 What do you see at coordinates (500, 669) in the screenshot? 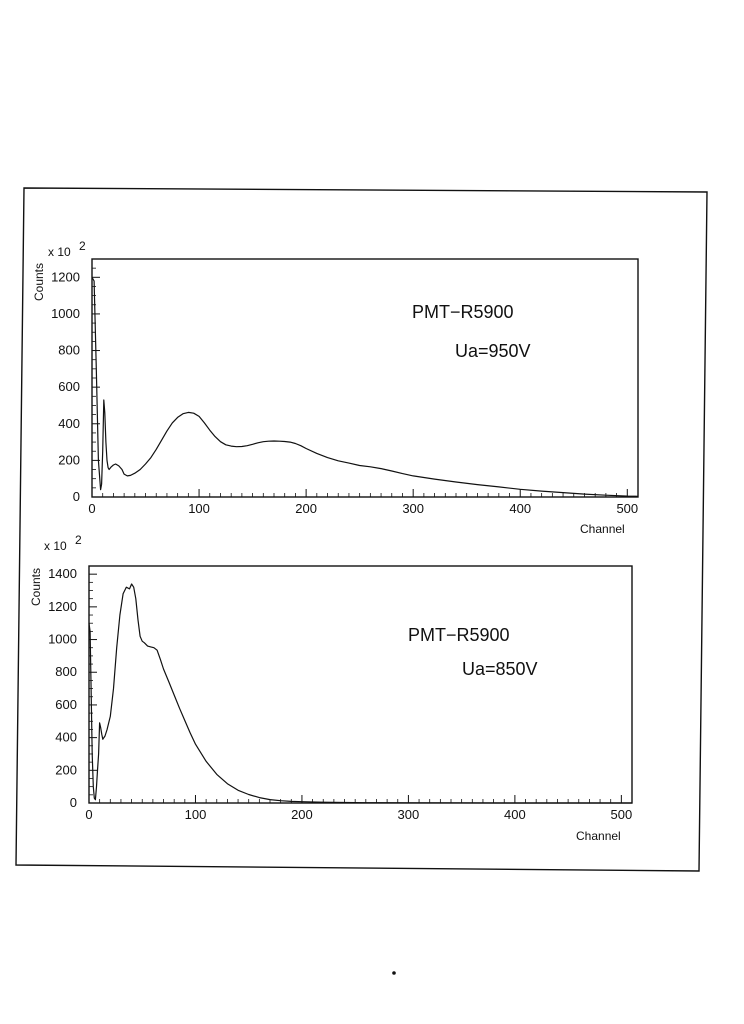
I see `annotation-voltage-label: Ua=850V` at bounding box center [500, 669].